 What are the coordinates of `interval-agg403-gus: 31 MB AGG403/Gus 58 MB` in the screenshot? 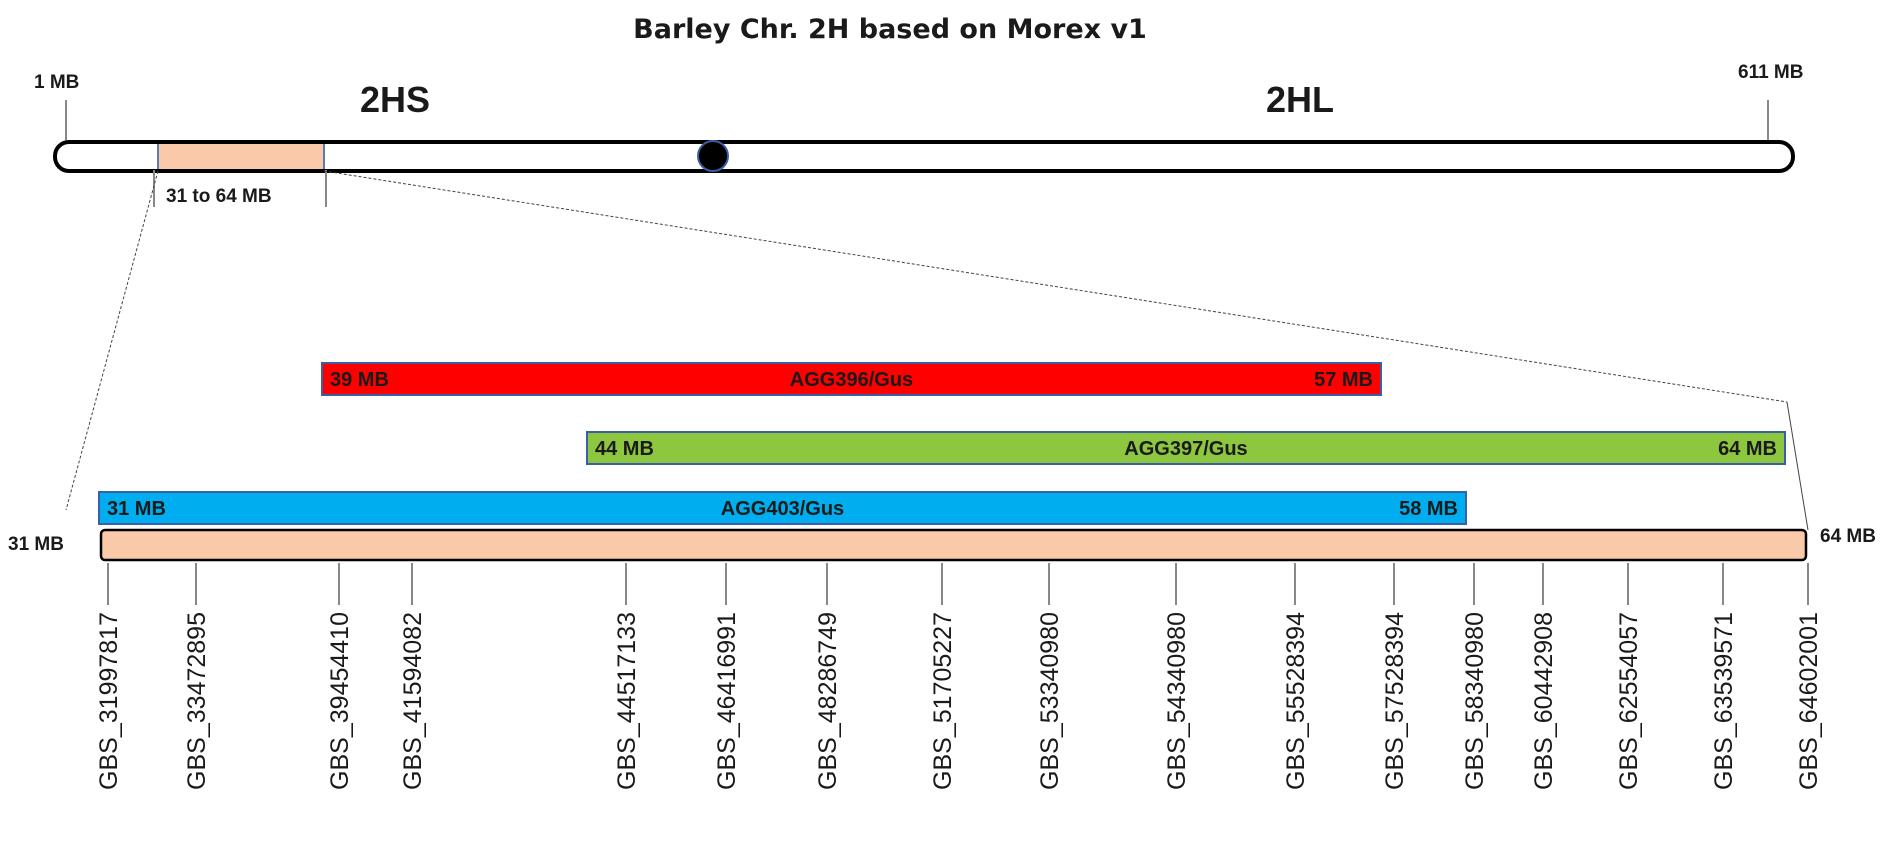 It's located at (782, 508).